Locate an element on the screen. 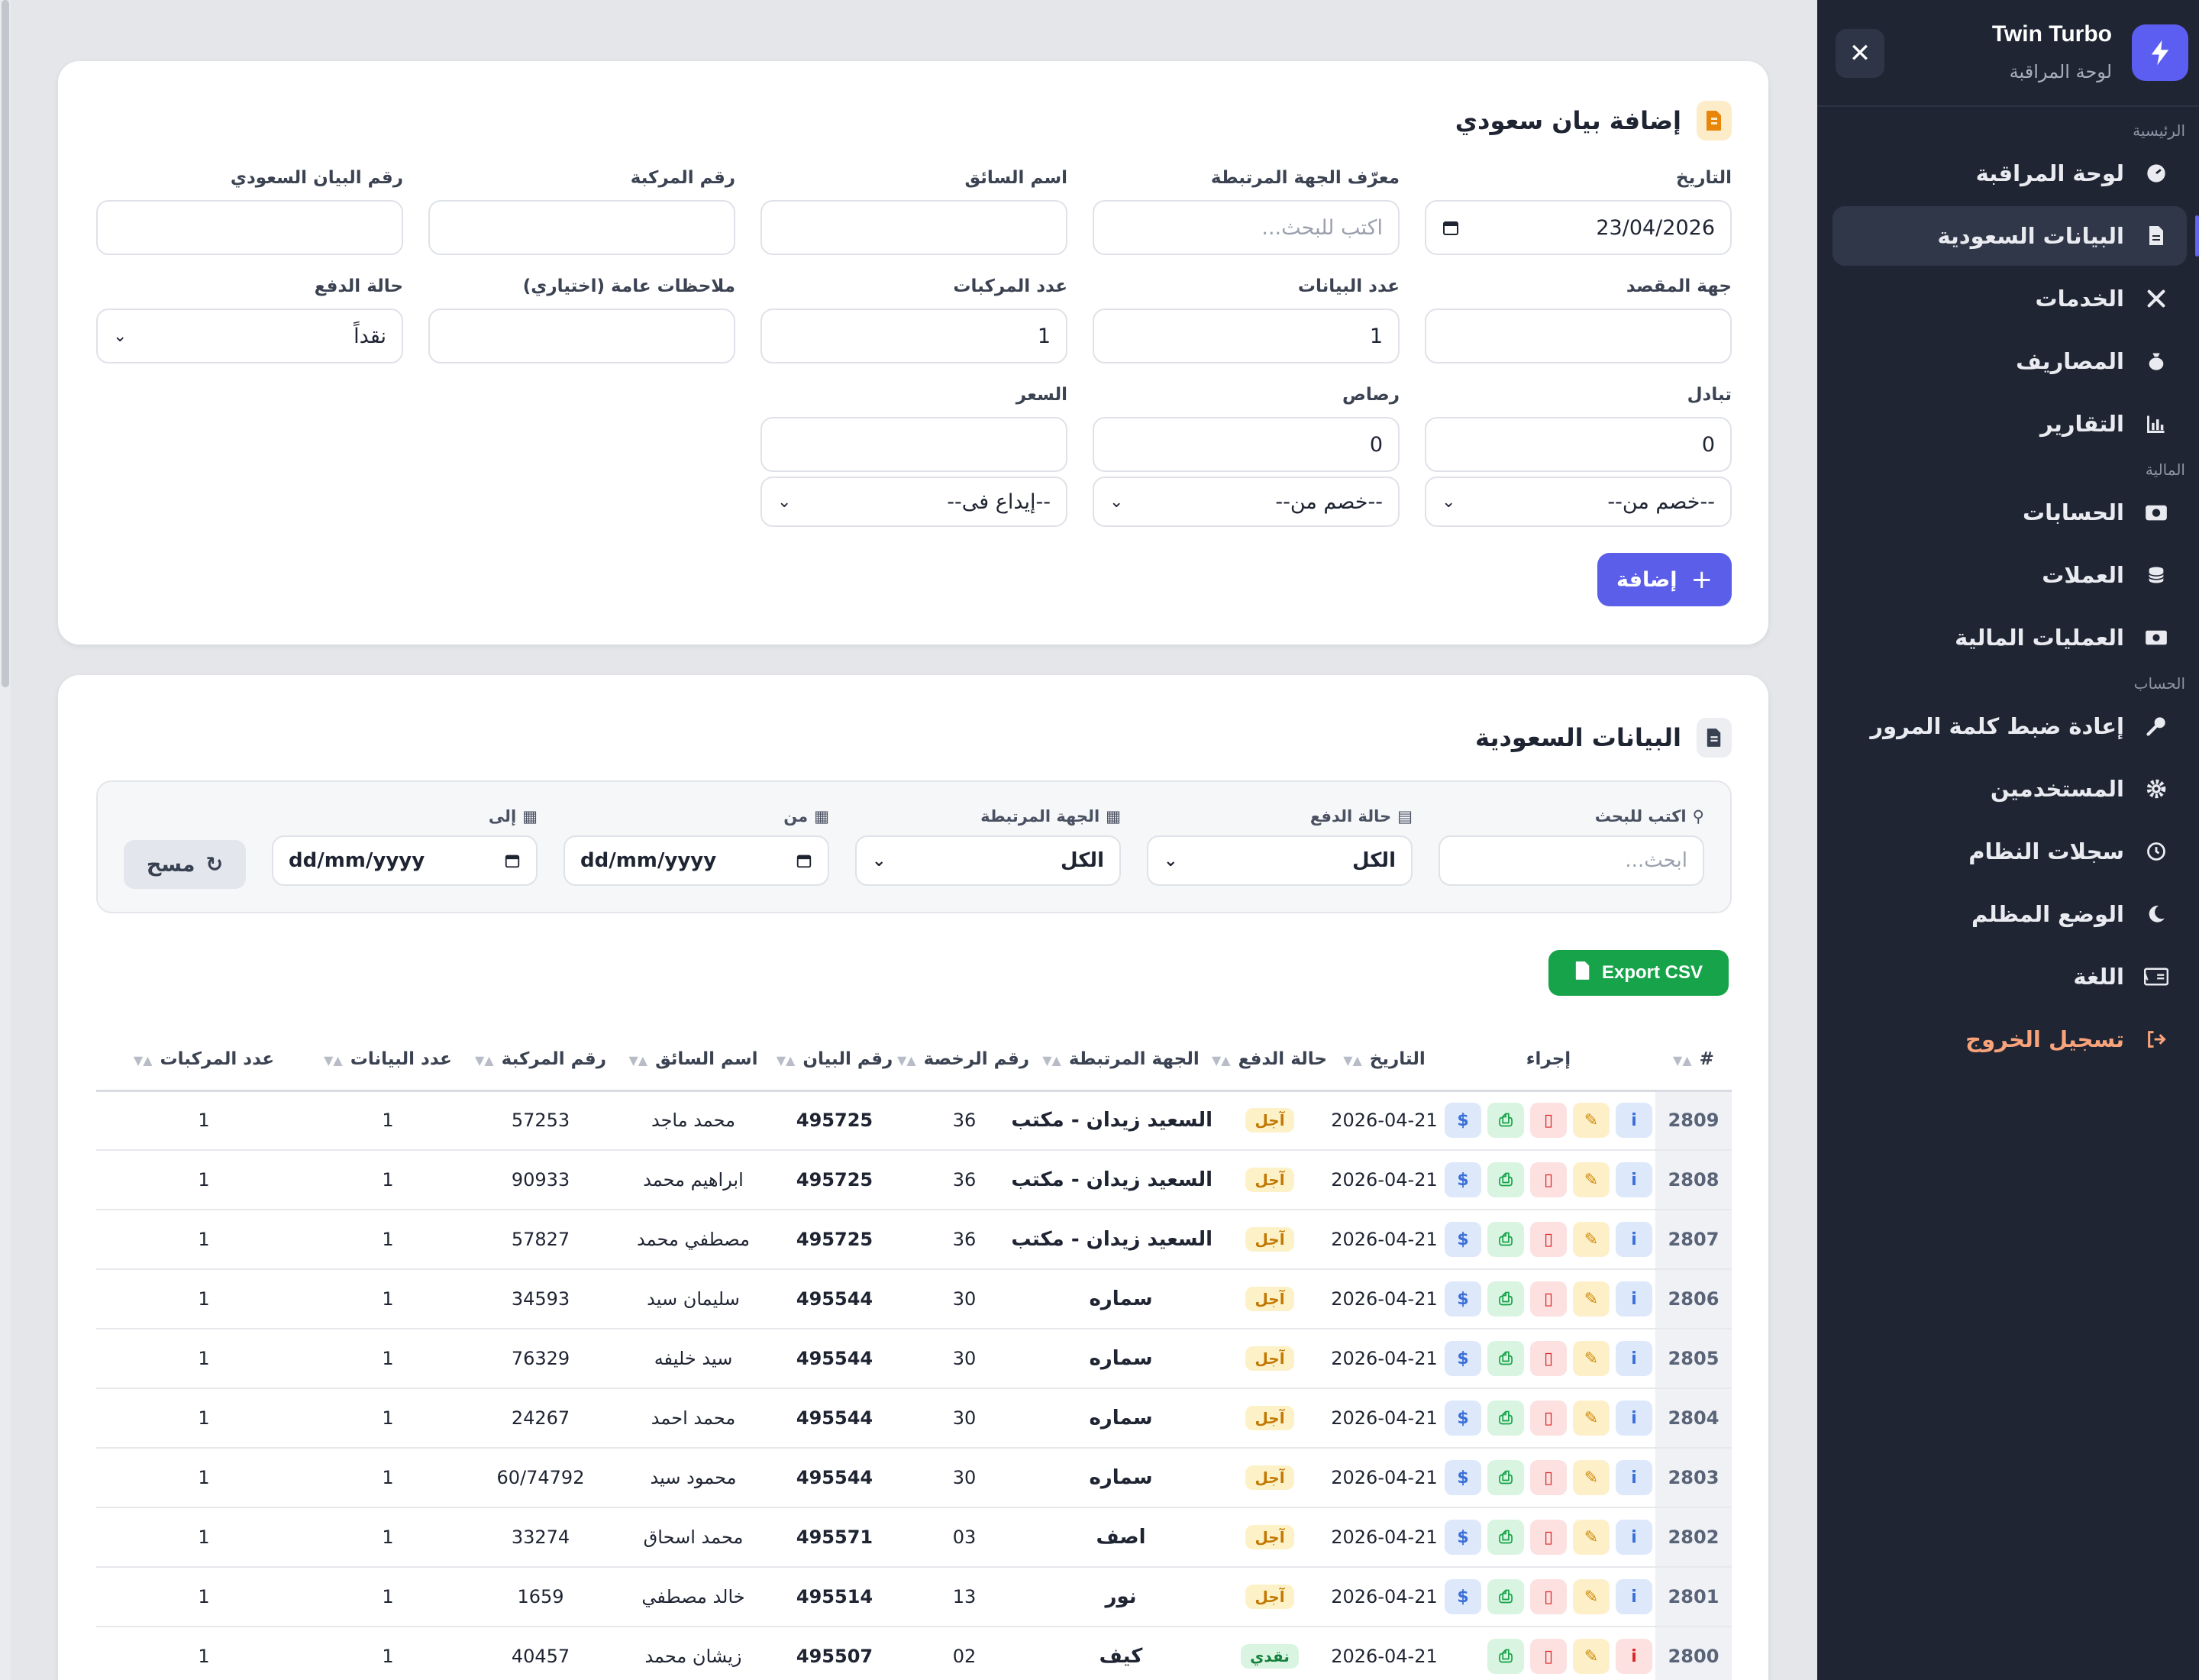 The image size is (2199, 1680). payment-select: نقداً ⌄ is located at coordinates (250, 336).